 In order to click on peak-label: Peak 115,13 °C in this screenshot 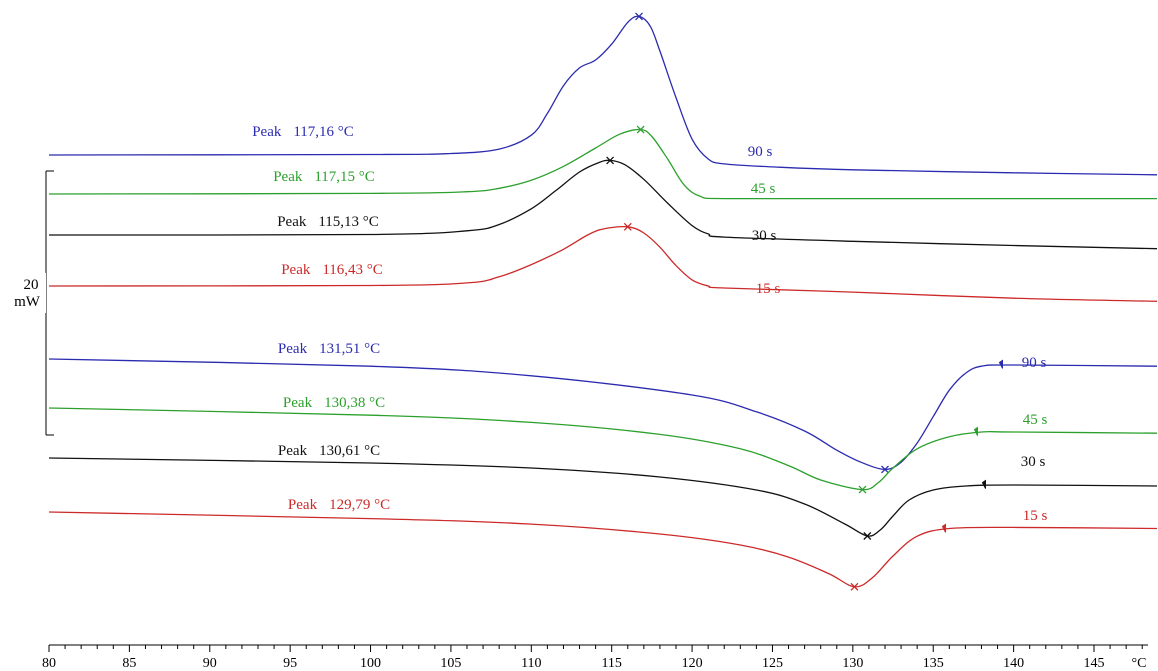, I will do `click(328, 222)`.